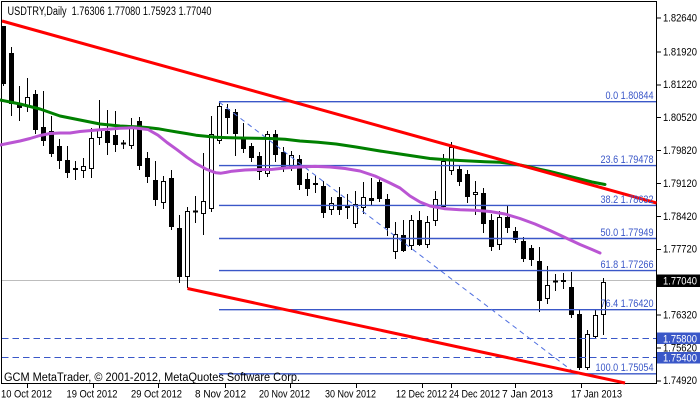  I want to click on svg-text: 1.75400, so click(680, 359).